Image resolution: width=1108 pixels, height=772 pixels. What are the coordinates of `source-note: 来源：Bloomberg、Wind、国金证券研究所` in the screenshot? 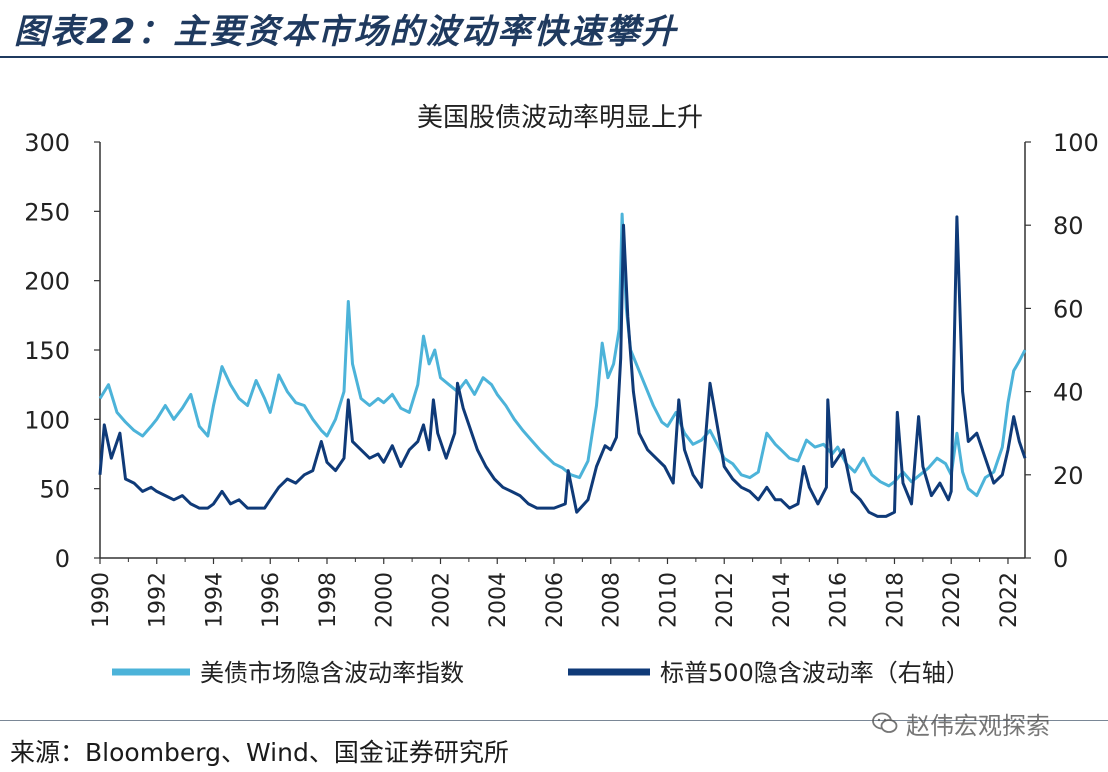 It's located at (259, 751).